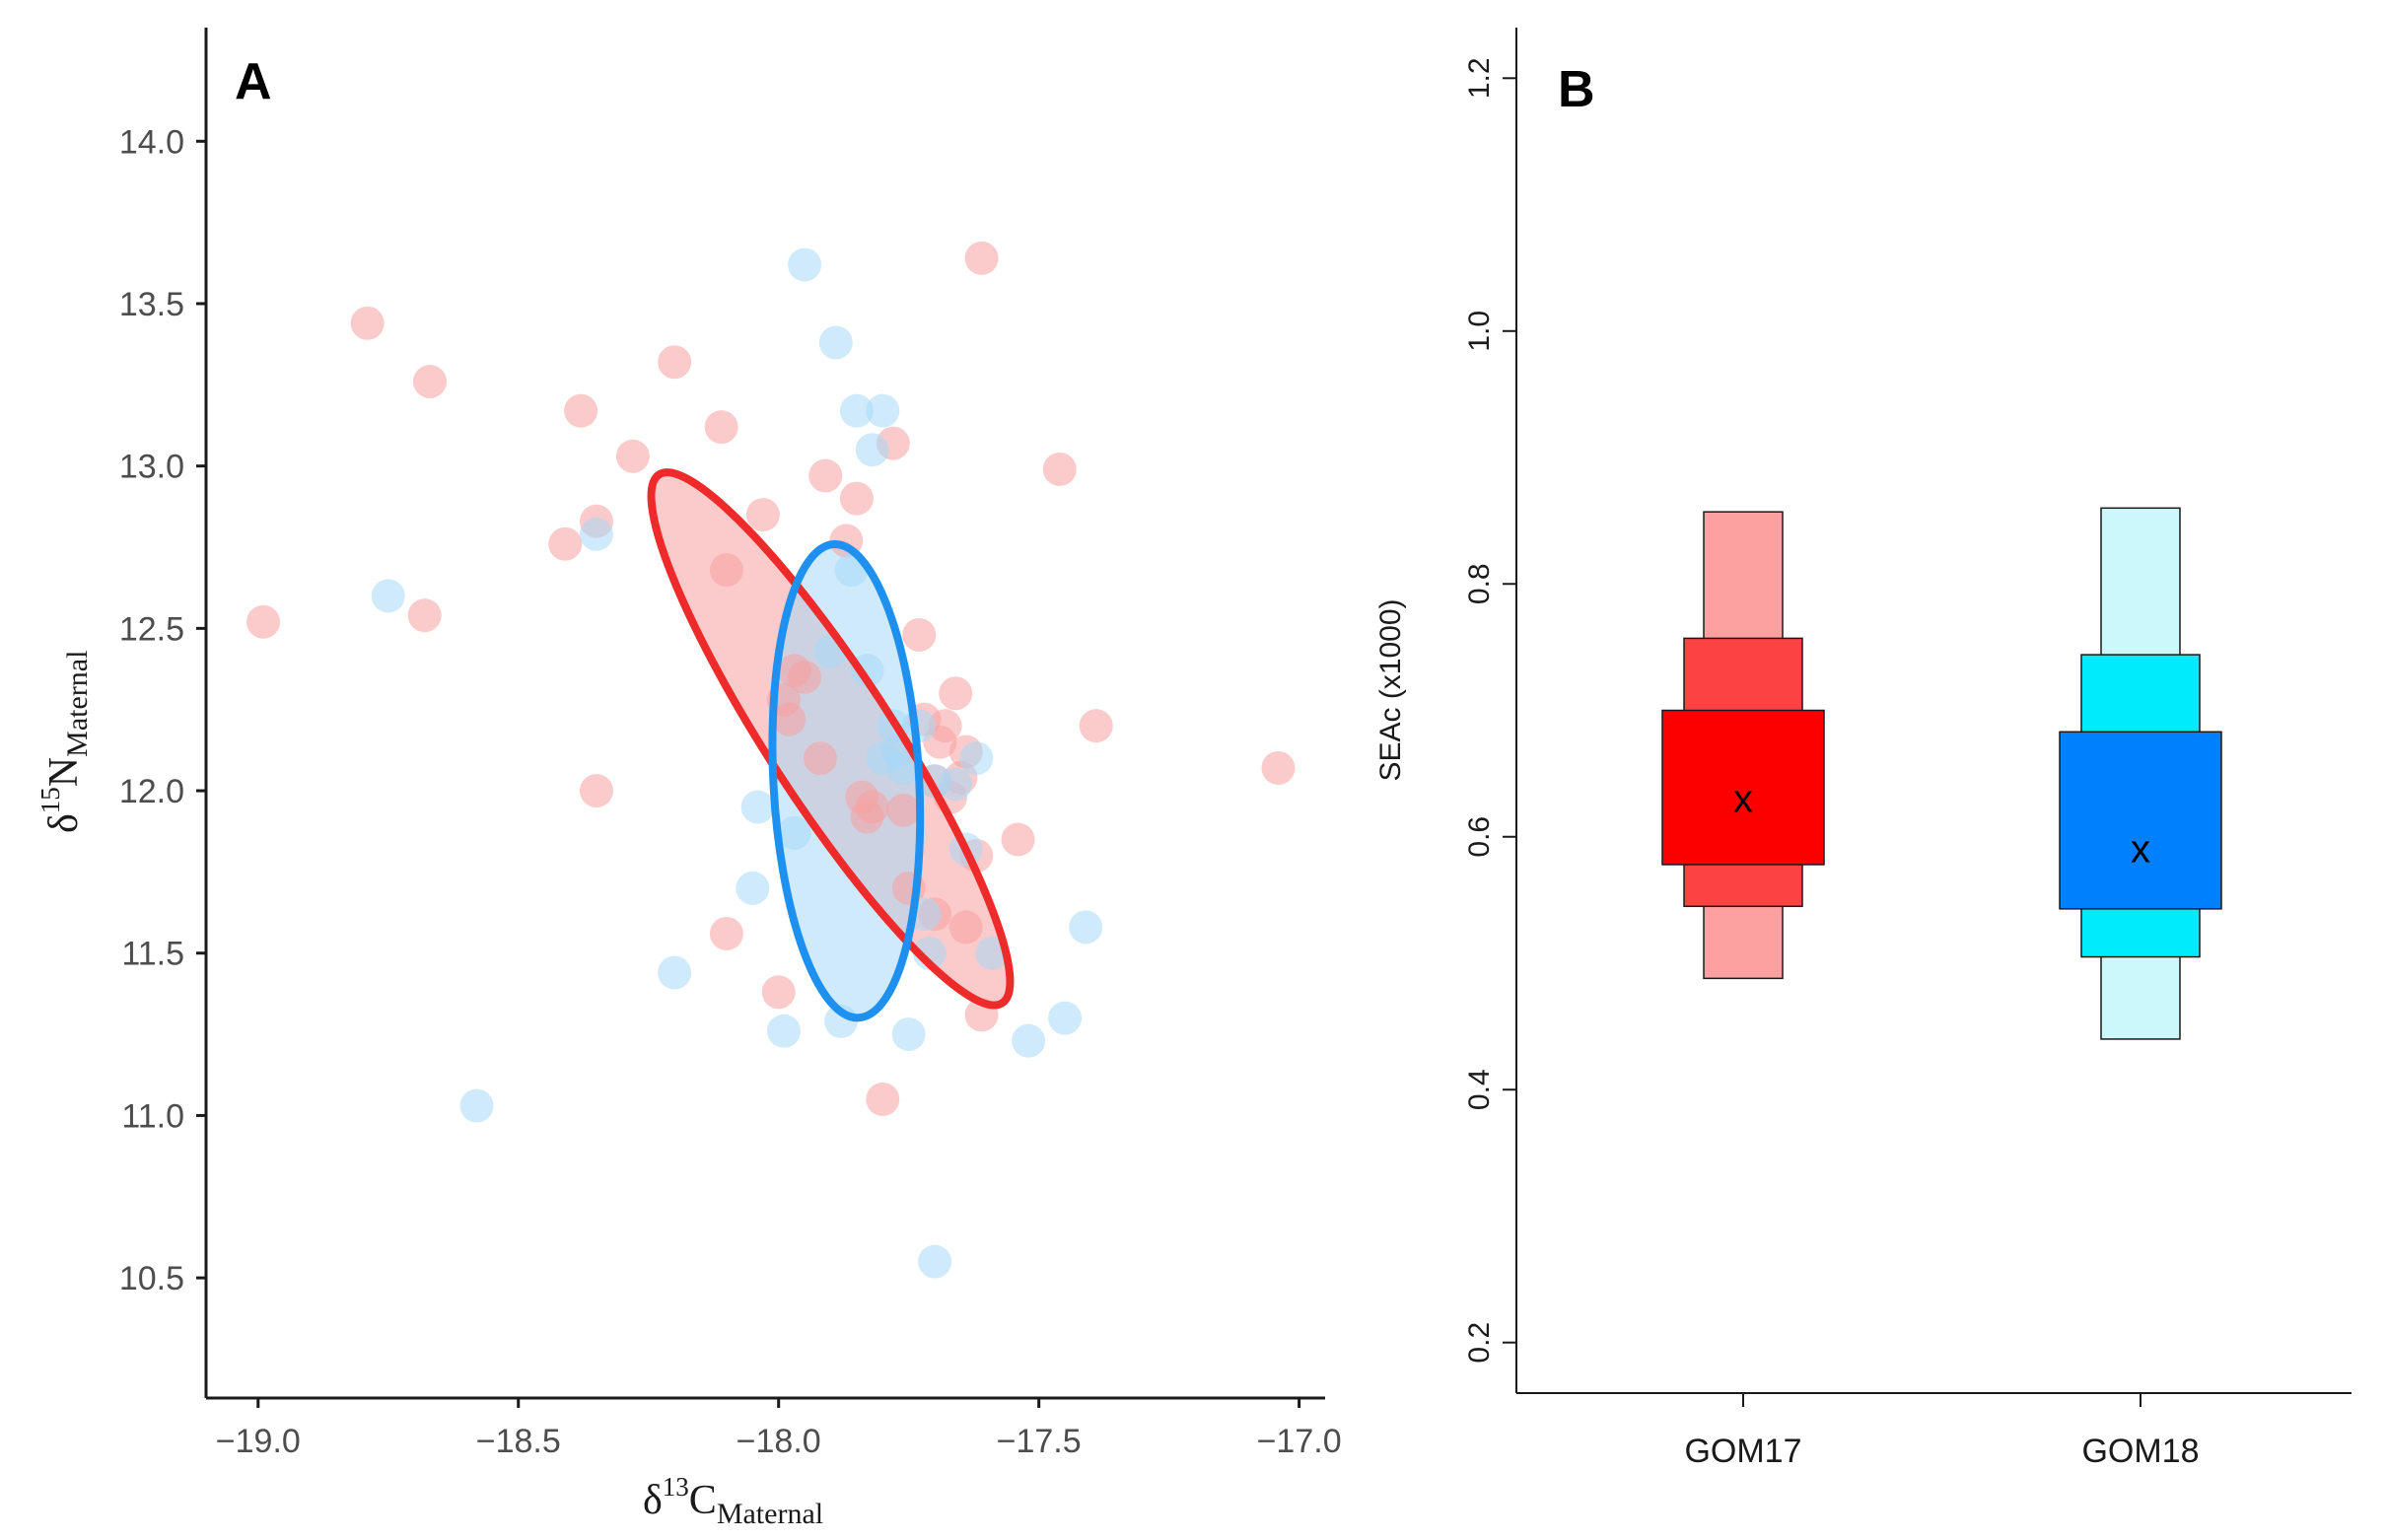 This screenshot has width=2387, height=1540. Describe the element at coordinates (254, 81) in the screenshot. I see `panel-a-label: A` at that location.